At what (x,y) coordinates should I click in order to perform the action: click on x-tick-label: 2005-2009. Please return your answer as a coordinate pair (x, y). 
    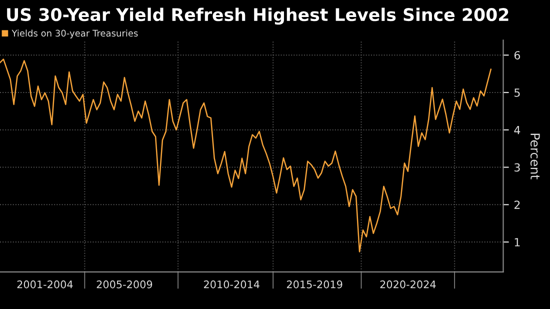
    Looking at the image, I should click on (124, 284).